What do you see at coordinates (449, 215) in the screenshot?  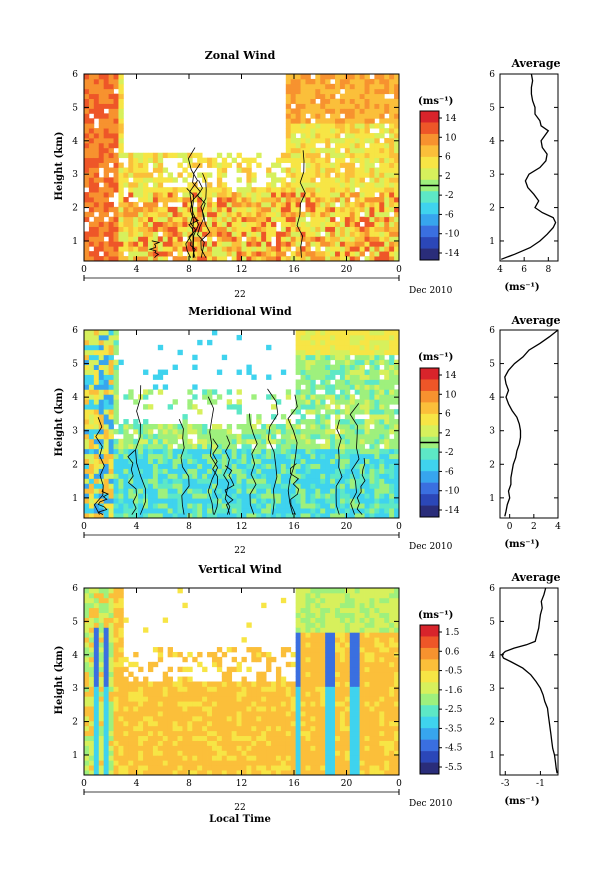 I see `colorbar-tick-label: -6` at bounding box center [449, 215].